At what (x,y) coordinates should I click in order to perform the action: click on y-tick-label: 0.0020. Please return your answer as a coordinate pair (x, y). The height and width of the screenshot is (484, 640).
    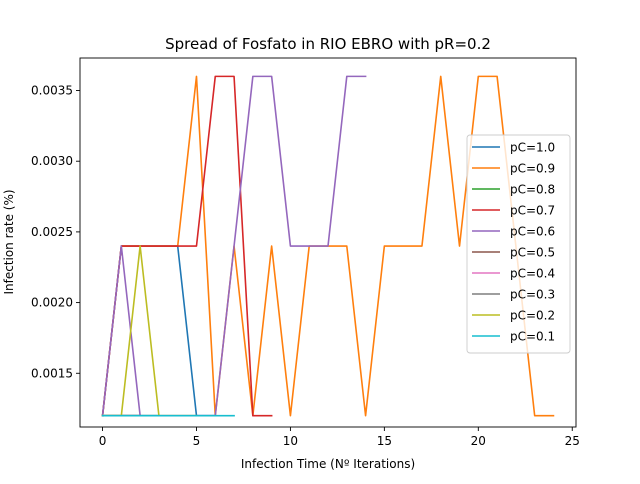
    Looking at the image, I should click on (52, 303).